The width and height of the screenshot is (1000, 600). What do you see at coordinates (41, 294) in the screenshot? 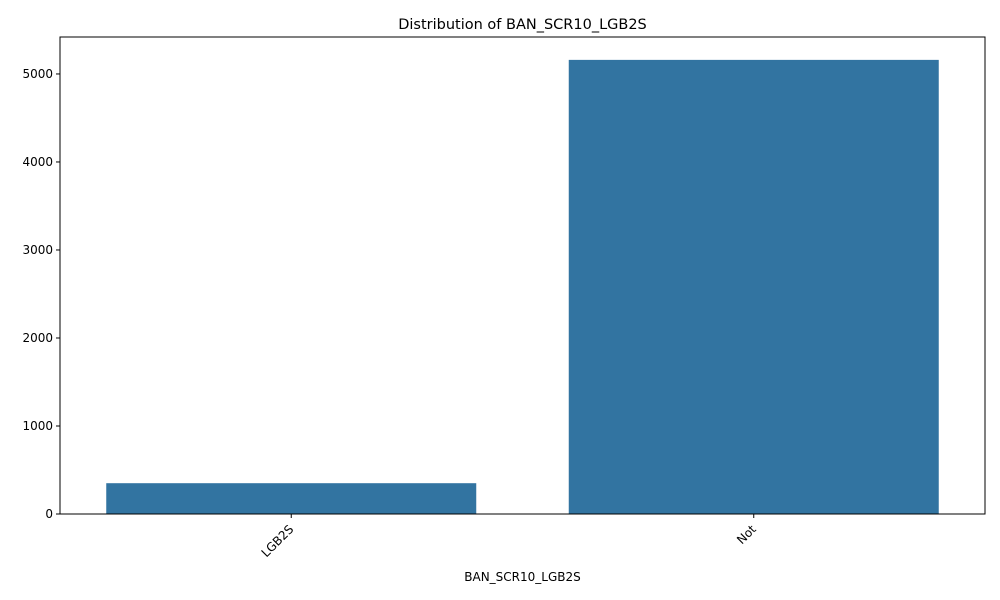
I see `y-axis: 0 1000 2000 3000 4000 5000` at bounding box center [41, 294].